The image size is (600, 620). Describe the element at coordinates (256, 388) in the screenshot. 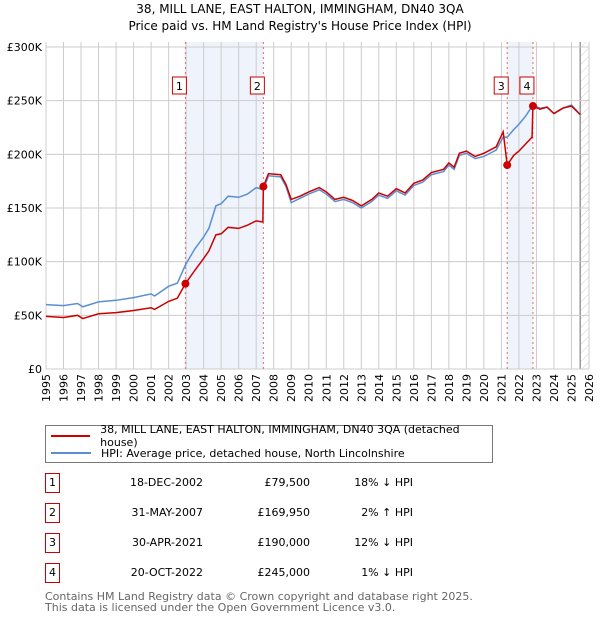

I see `x-tick-label: 2007` at that location.